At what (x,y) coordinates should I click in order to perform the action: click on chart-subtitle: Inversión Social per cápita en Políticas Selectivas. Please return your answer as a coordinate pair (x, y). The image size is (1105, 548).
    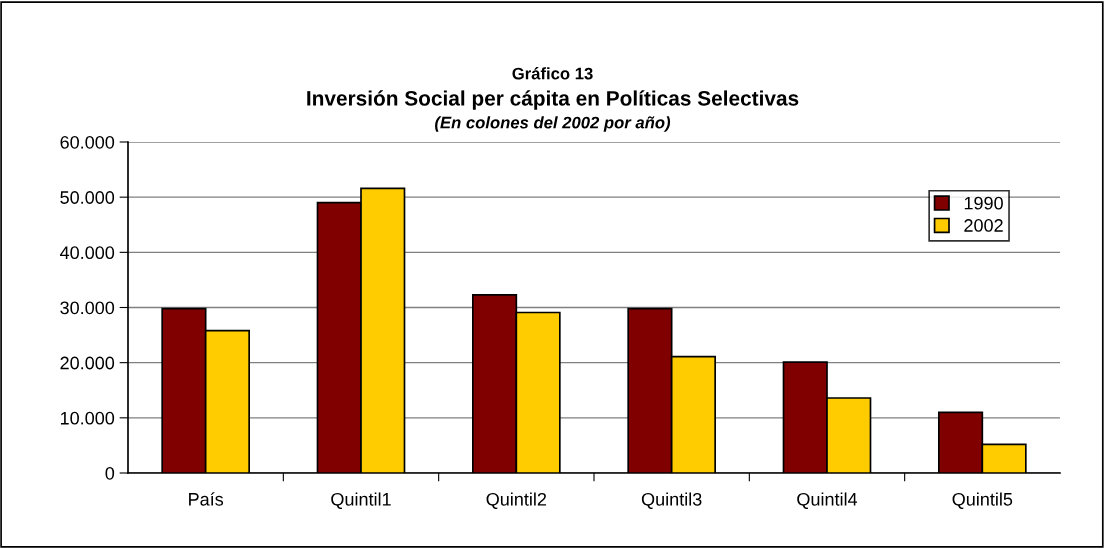
    Looking at the image, I should click on (553, 100).